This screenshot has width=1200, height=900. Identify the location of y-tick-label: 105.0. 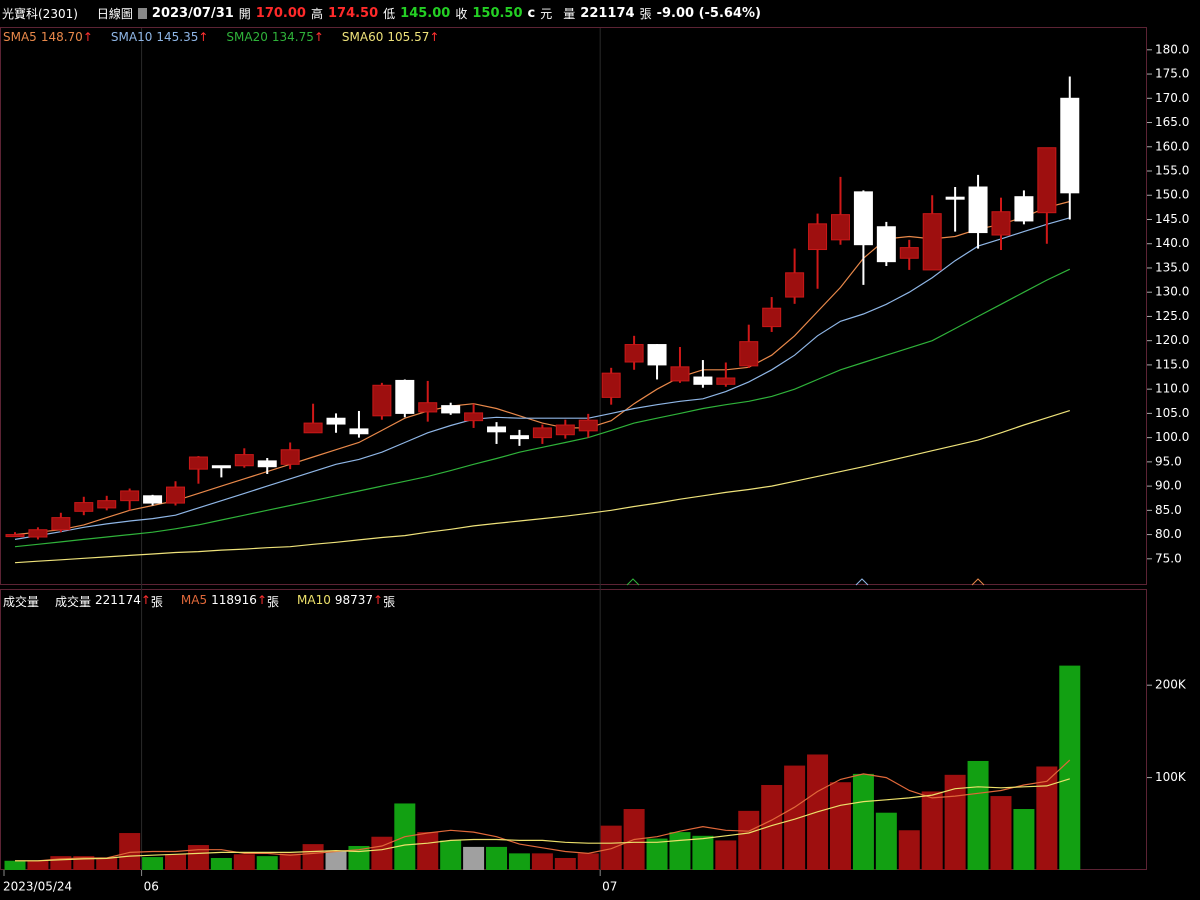
(1172, 413).